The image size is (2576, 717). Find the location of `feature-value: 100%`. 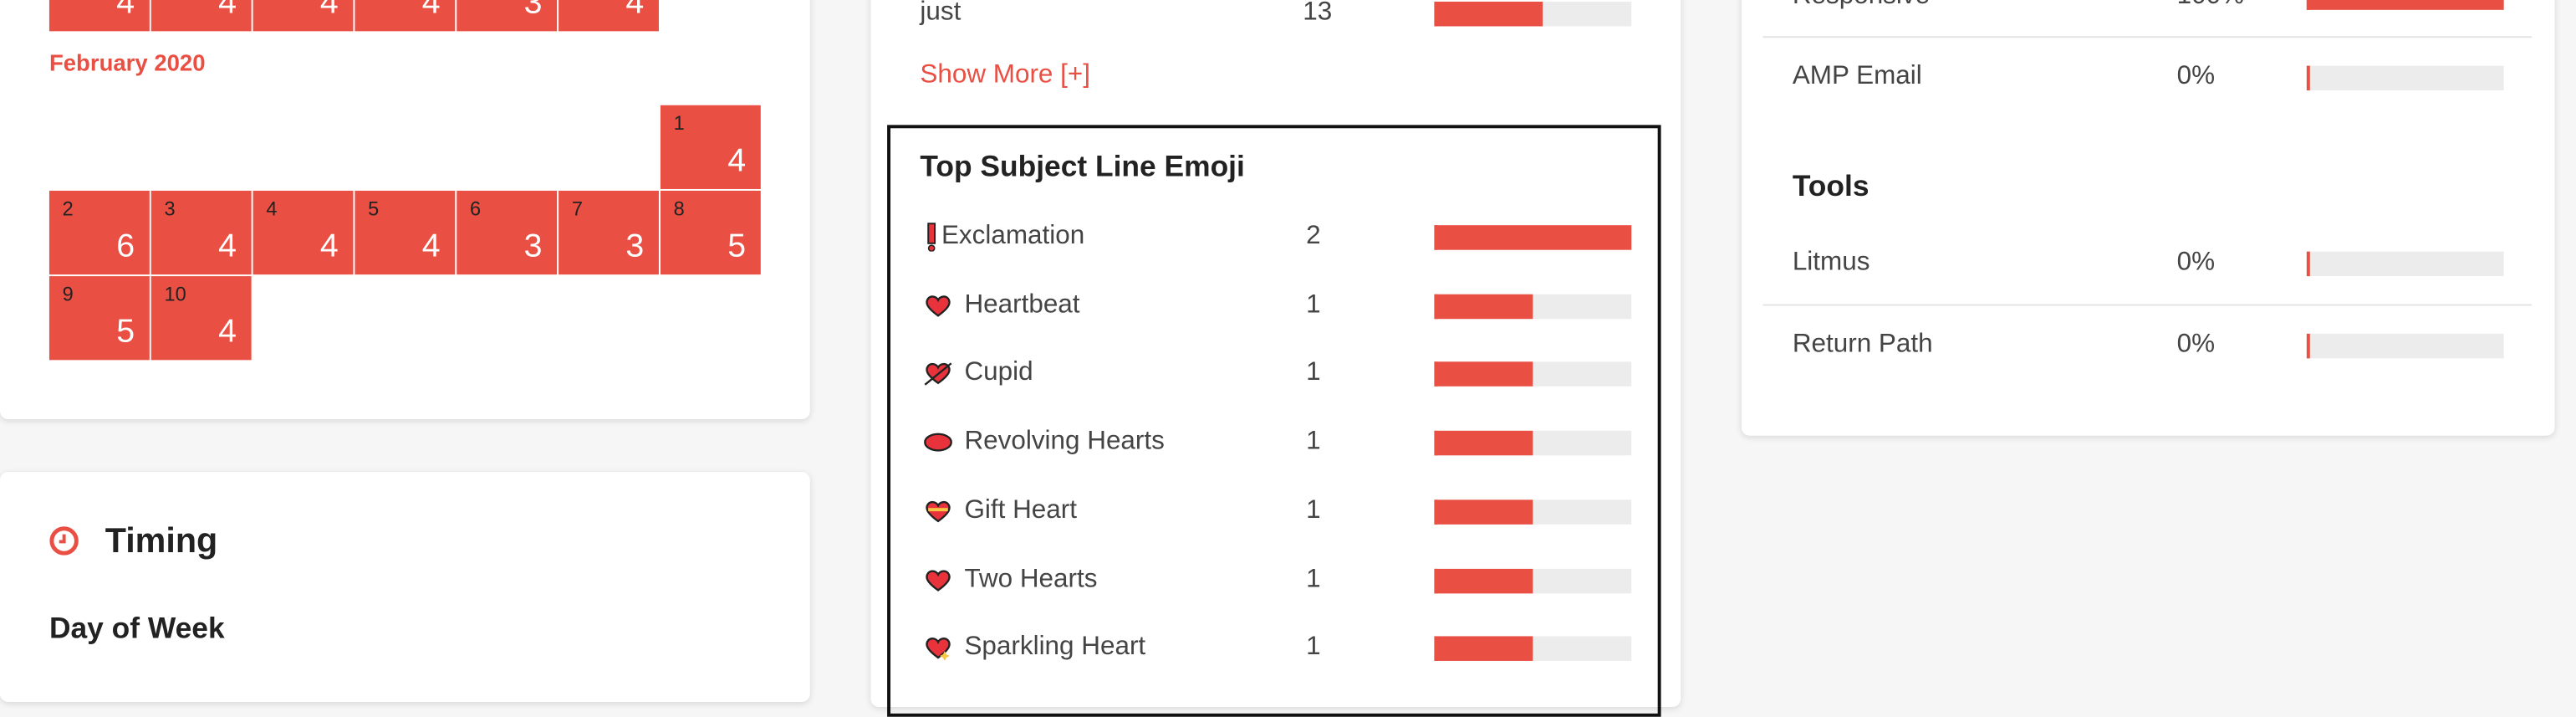

feature-value: 100% is located at coordinates (2210, 6).